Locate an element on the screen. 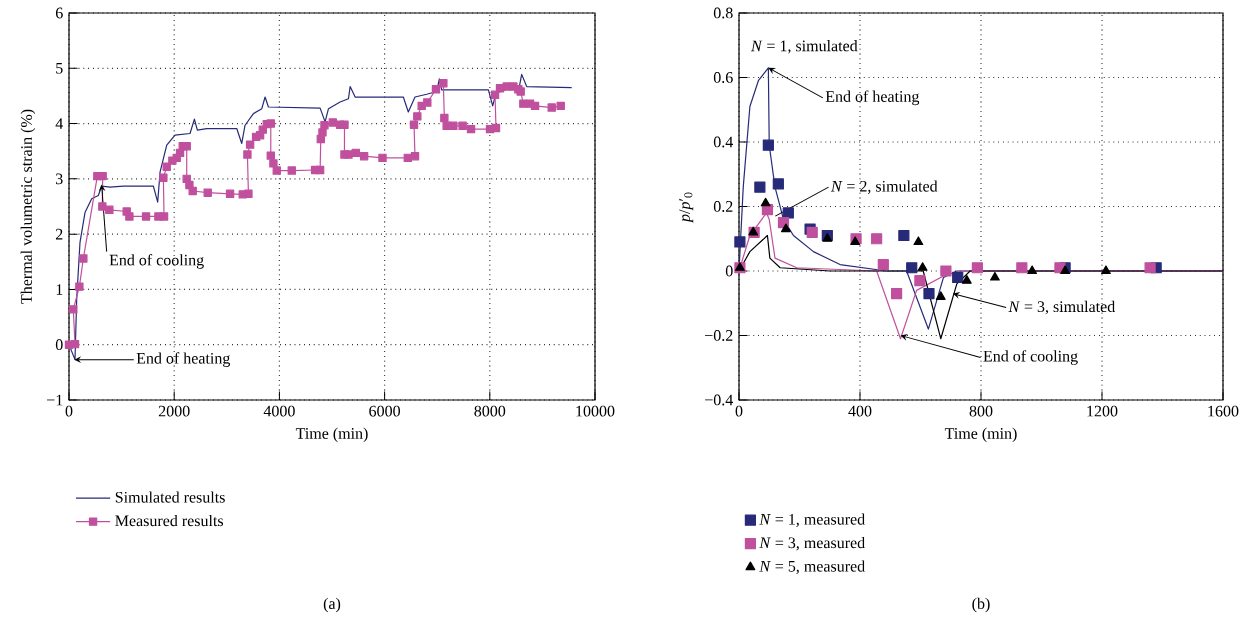 This screenshot has height=623, width=1255. legend-label: N = 3, measured is located at coordinates (812, 543).